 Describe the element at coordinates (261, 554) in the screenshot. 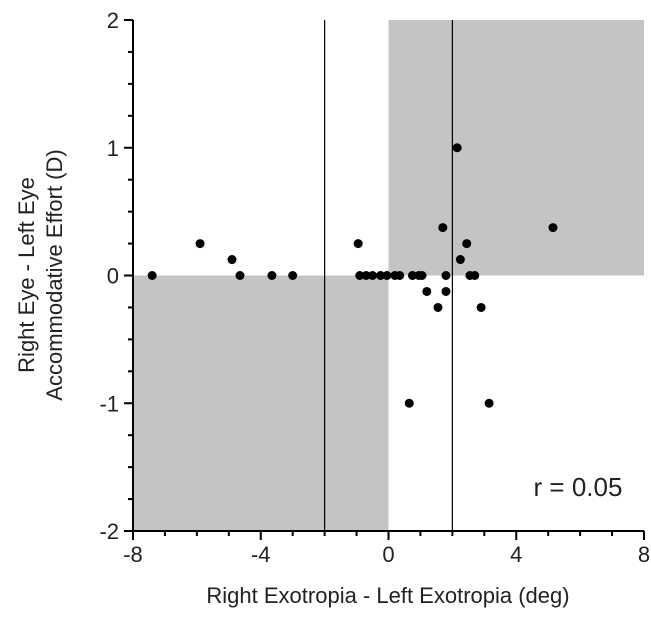

I see `x-tick-label: -4` at that location.